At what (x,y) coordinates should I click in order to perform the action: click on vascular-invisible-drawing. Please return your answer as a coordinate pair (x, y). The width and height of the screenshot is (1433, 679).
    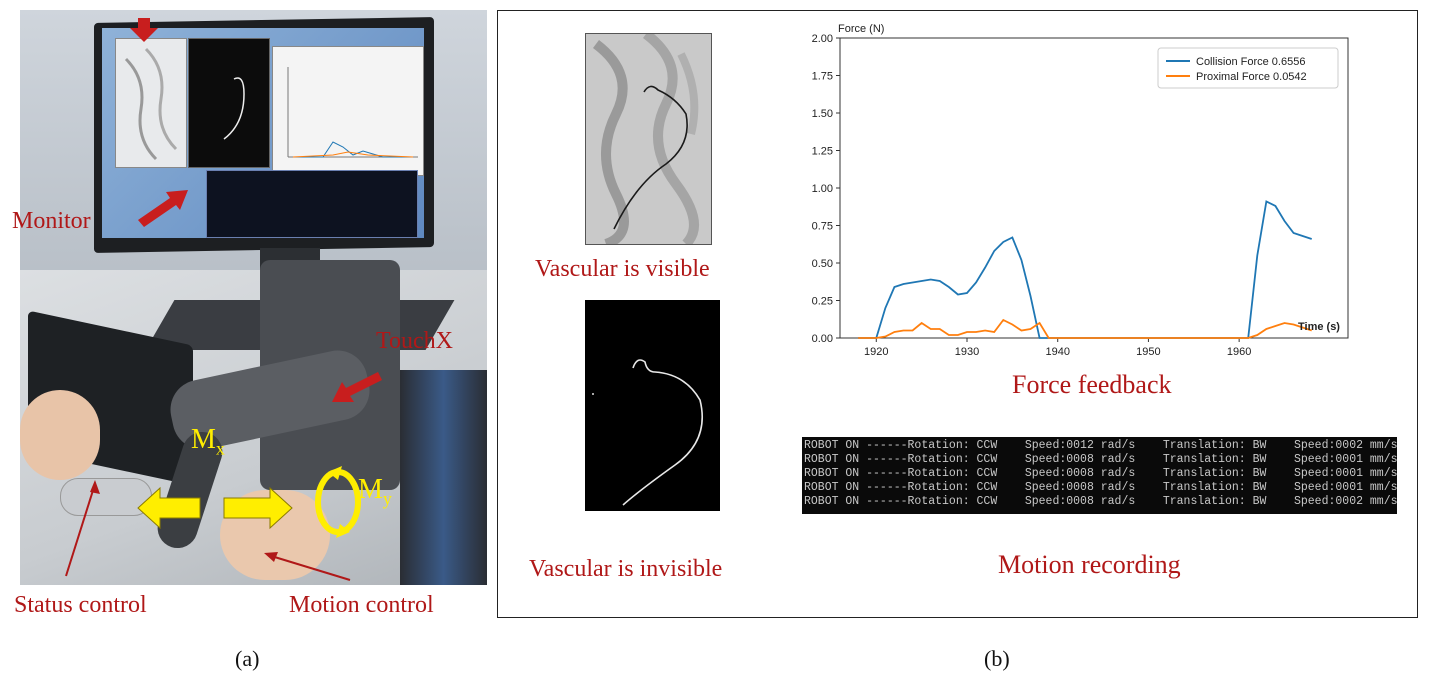
    Looking at the image, I should click on (648, 432).